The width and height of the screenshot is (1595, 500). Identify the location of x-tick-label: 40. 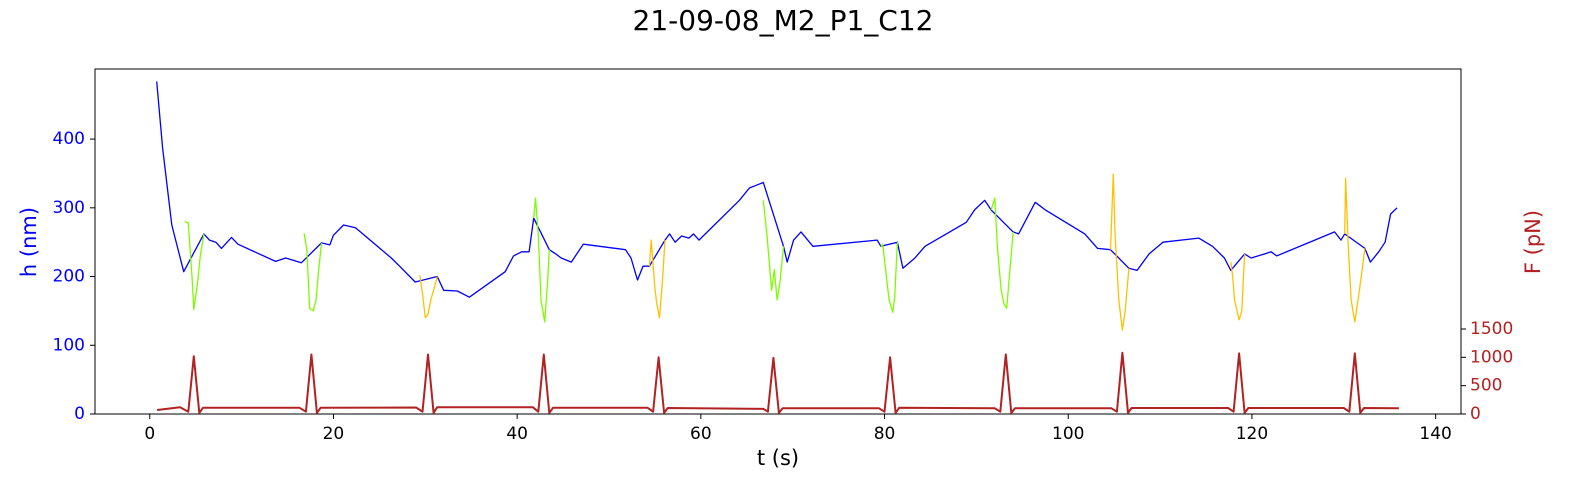
(517, 434).